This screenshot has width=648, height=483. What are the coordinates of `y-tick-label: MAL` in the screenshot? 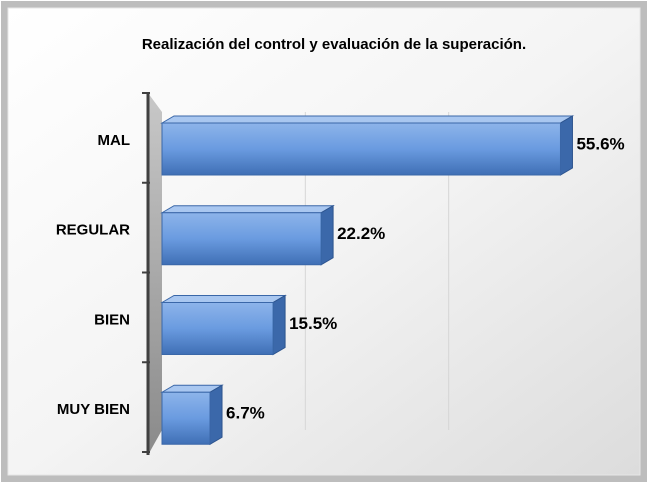 It's located at (114, 140).